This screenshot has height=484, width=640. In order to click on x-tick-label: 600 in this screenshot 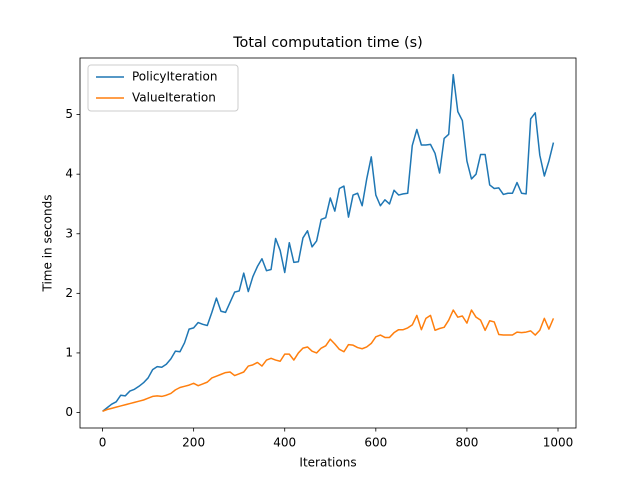, I will do `click(375, 443)`.